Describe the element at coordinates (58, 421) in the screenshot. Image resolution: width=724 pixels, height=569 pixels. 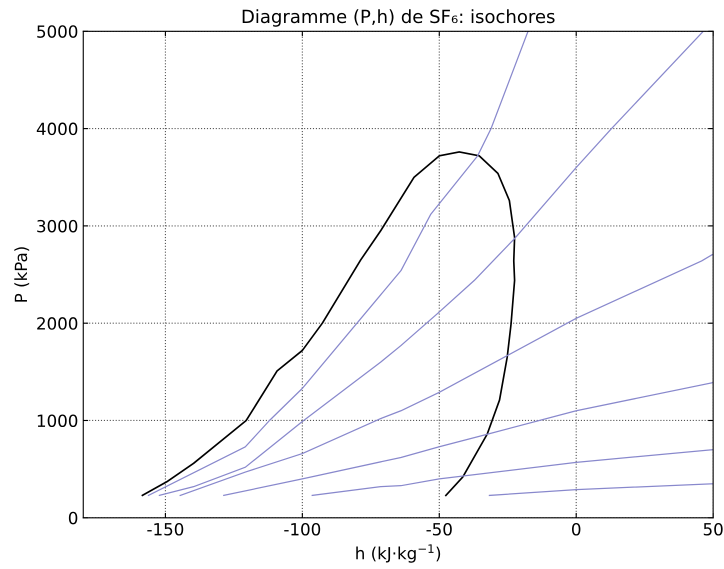
I see `y-tick-label: 1000` at that location.